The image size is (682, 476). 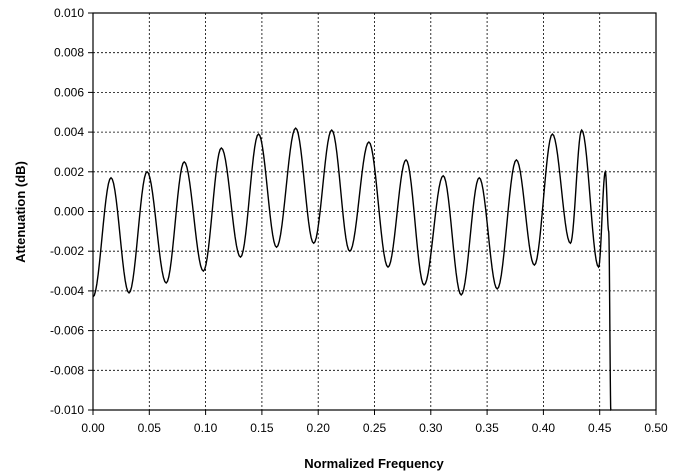 I want to click on y-tick-label: 0.006, so click(x=69, y=92).